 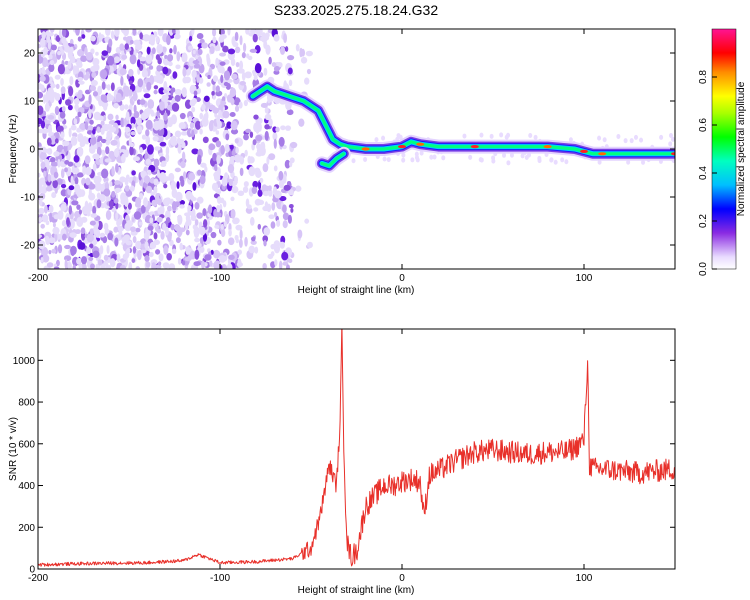 What do you see at coordinates (703, 221) in the screenshot?
I see `colorbar-tick-label: 0.2` at bounding box center [703, 221].